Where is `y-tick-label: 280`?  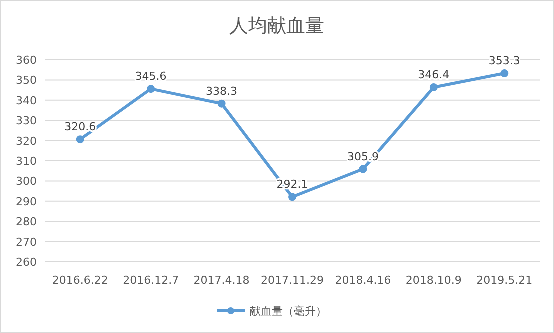
y-tick-label: 280 is located at coordinates (26, 222).